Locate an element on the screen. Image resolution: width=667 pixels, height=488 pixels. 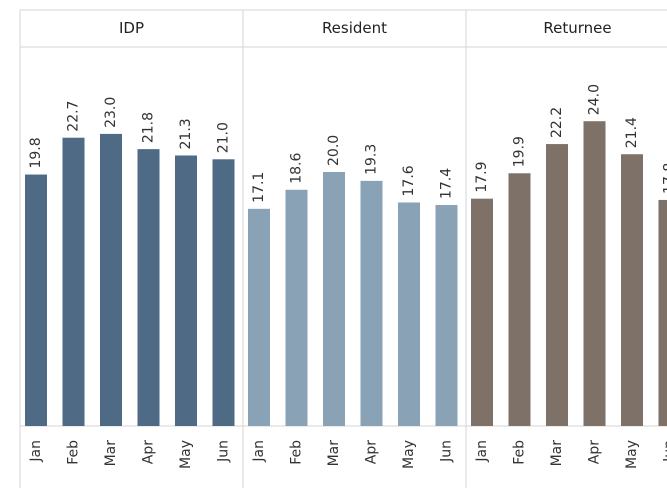
panel-header: IDP is located at coordinates (131, 28).